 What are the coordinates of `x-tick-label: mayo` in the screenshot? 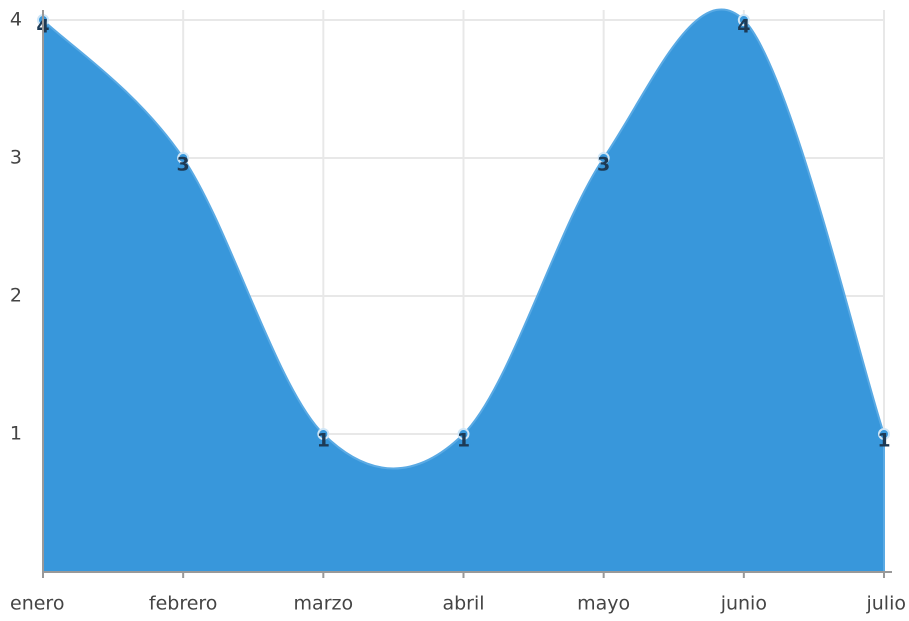 It's located at (603, 604).